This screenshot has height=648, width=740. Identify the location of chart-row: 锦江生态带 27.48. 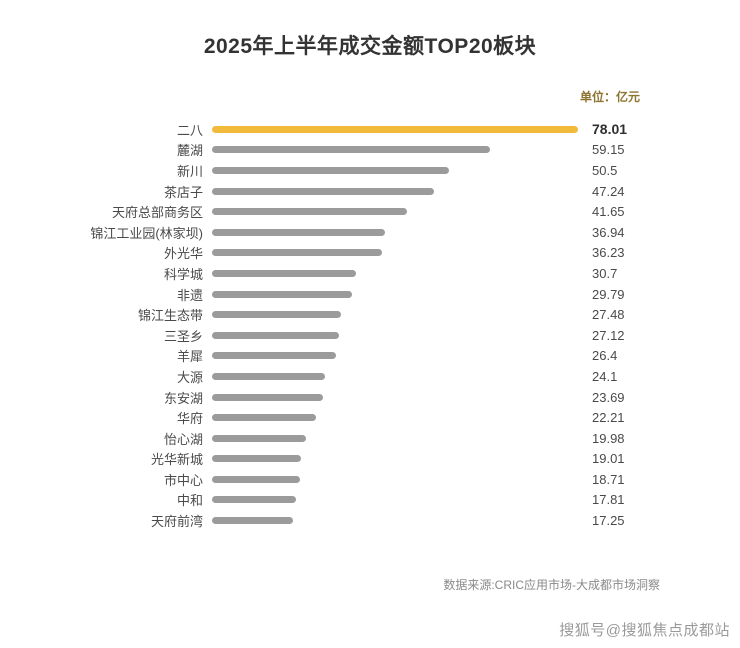
(370, 314).